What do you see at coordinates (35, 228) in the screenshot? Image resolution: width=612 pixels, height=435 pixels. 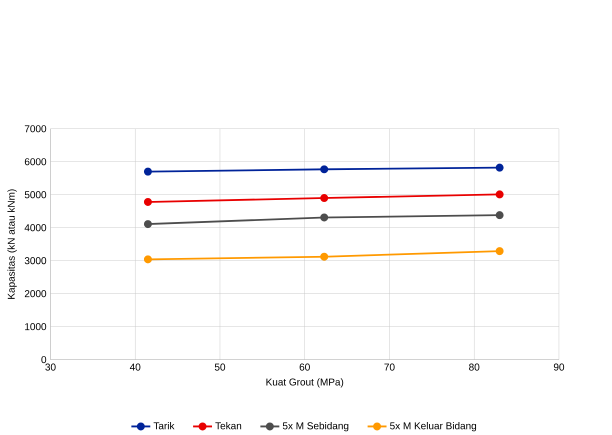 I see `y-tick-label: 4000` at bounding box center [35, 228].